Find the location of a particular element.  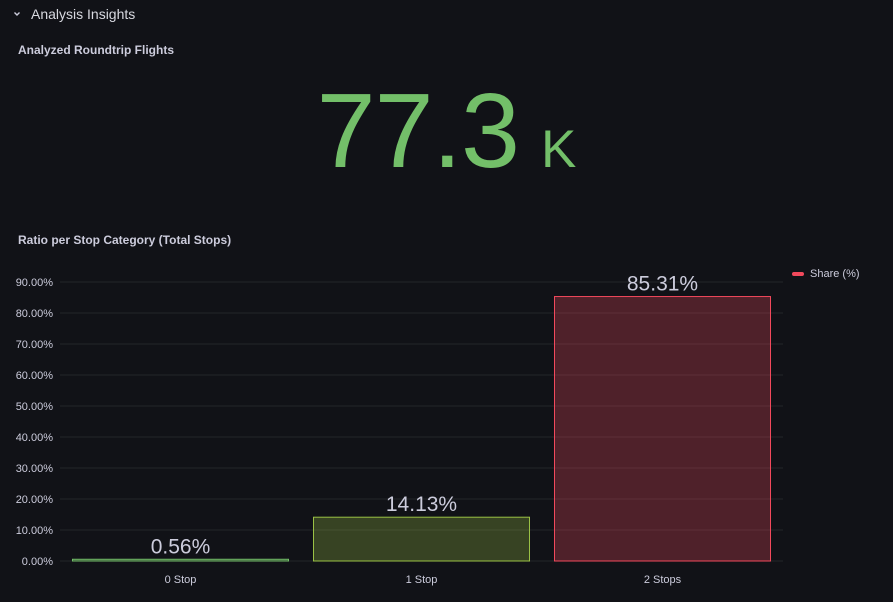

x-tick-label: 0 Stop is located at coordinates (181, 580).